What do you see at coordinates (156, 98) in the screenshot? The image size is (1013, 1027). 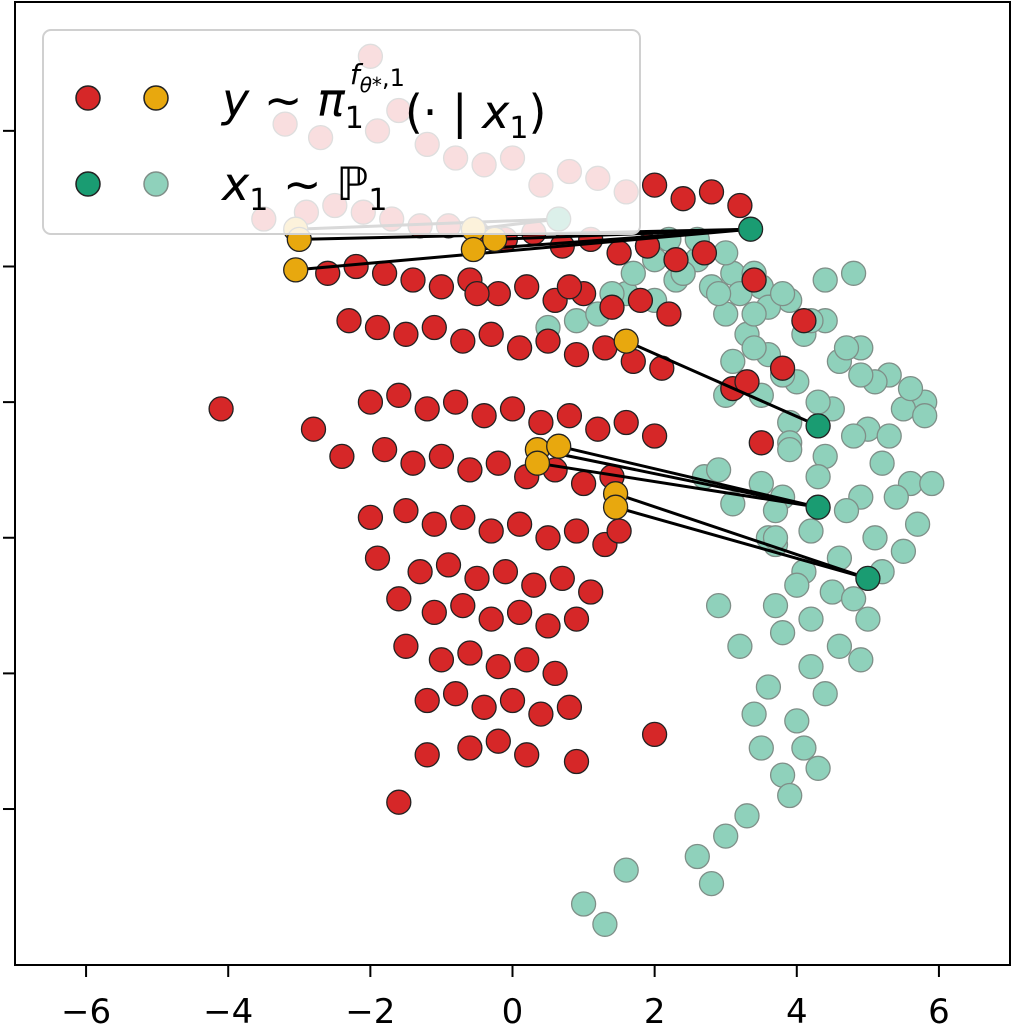 I see `legend-marker-target-highlight` at bounding box center [156, 98].